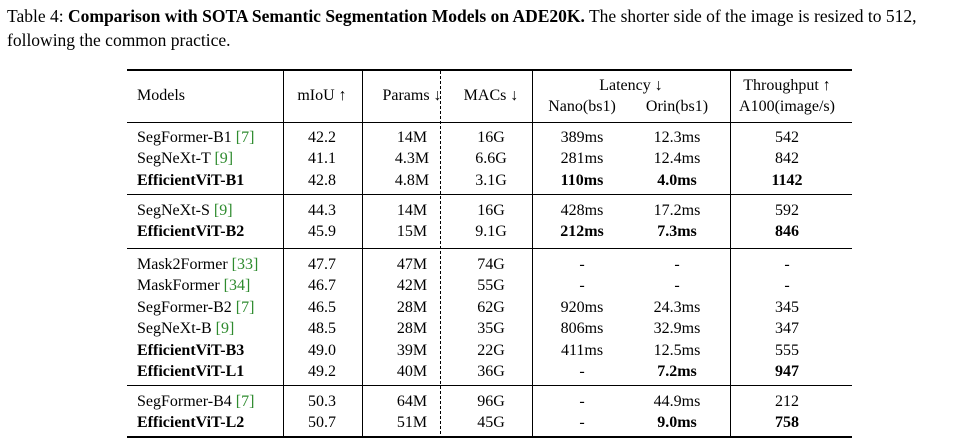 This screenshot has height=445, width=977. I want to click on model-name: SegFormer-B2 [7], so click(195, 307).